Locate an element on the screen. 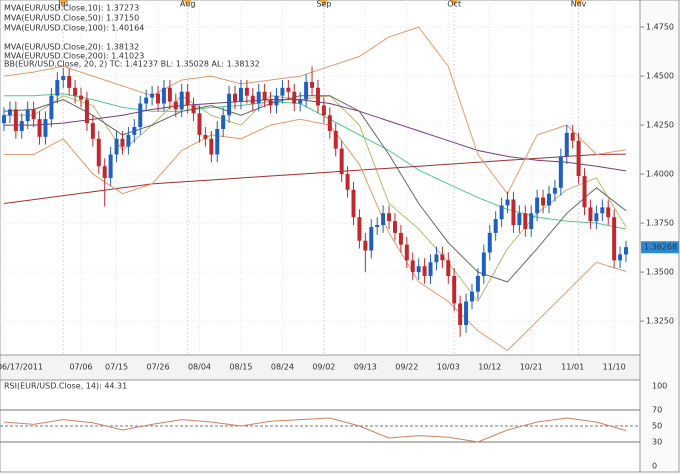  x-tick-label: 10/21 is located at coordinates (531, 367).